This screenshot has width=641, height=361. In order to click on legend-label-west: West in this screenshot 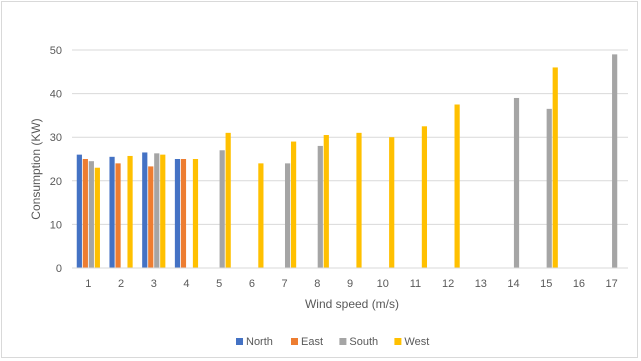, I will do `click(416, 342)`.